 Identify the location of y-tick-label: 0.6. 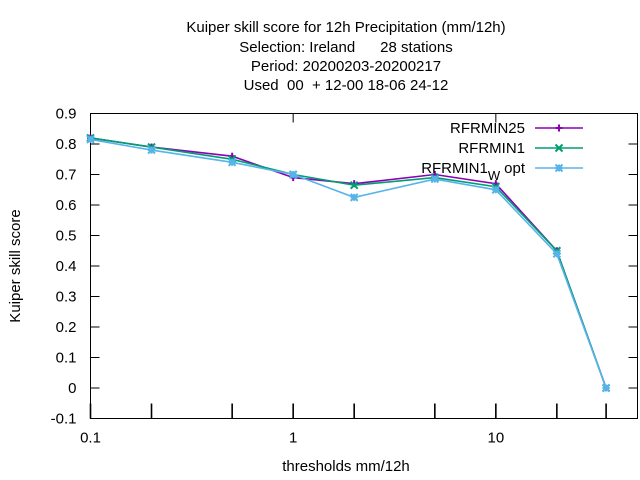
(66, 205).